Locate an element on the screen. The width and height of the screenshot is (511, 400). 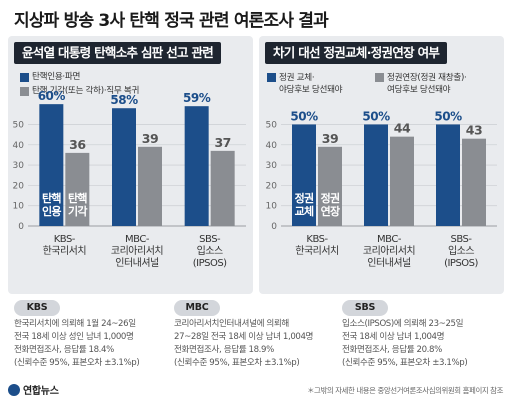
badge-mbc: MBC is located at coordinates (197, 308).